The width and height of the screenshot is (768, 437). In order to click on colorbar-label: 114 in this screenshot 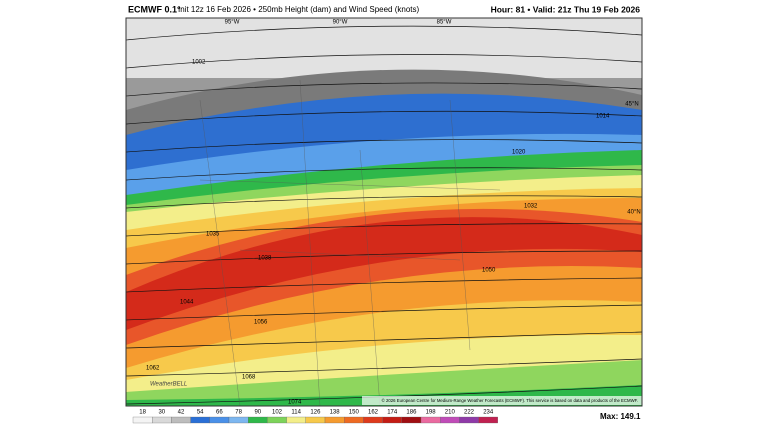, I will do `click(296, 413)`.